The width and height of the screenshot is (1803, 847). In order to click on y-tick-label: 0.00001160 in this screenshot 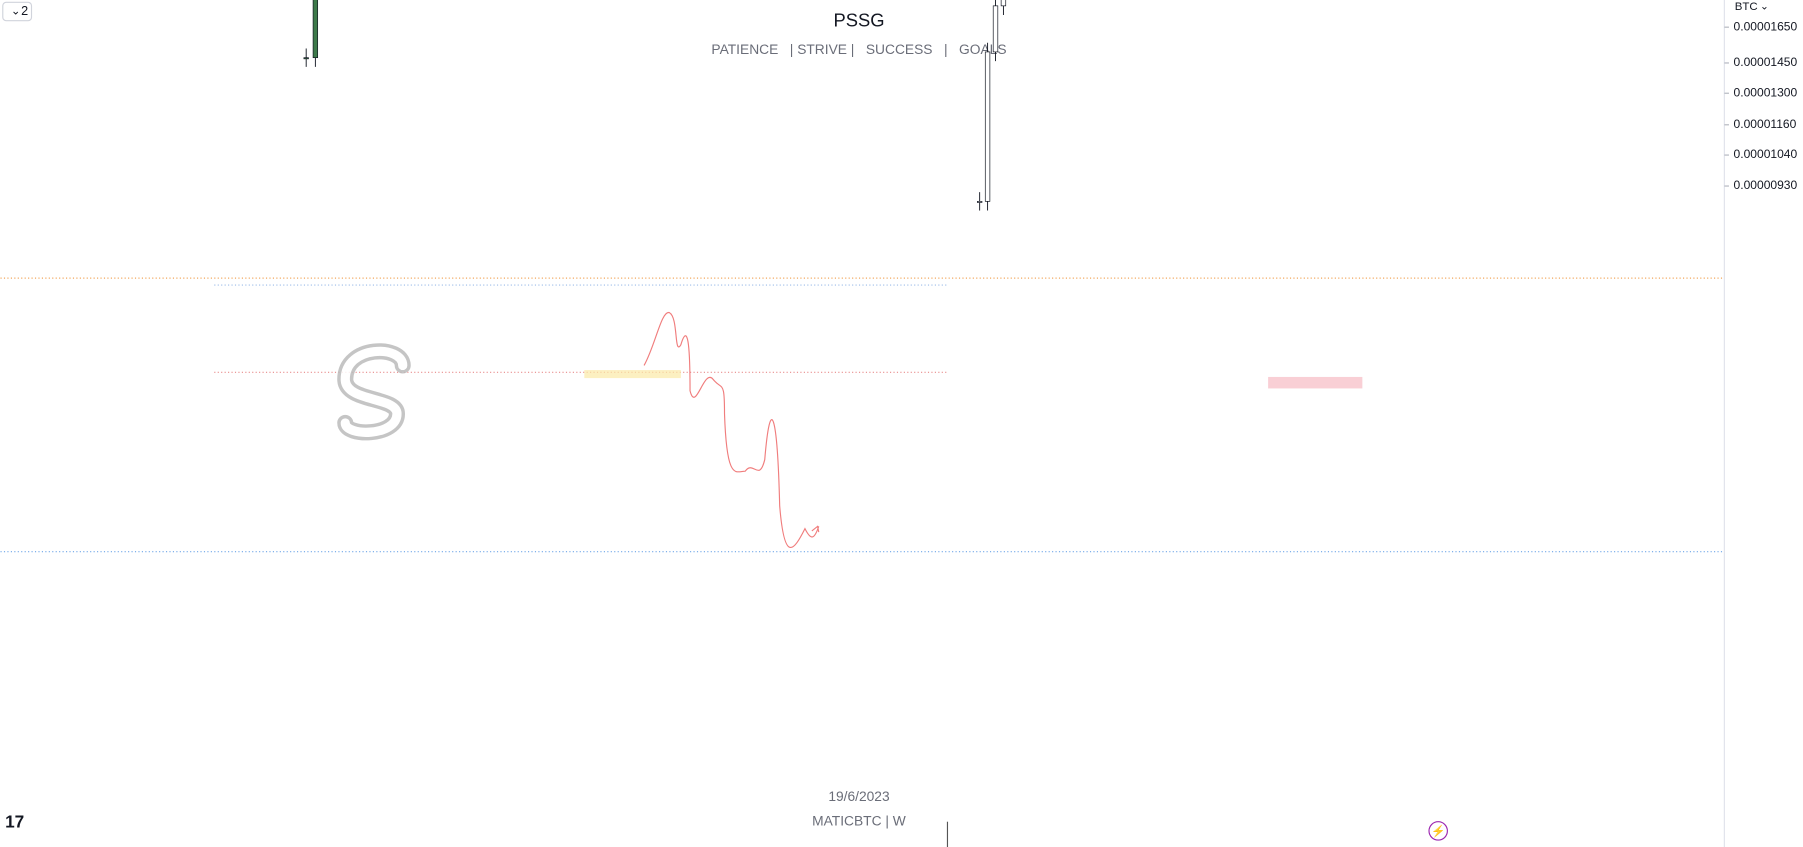, I will do `click(1765, 124)`.